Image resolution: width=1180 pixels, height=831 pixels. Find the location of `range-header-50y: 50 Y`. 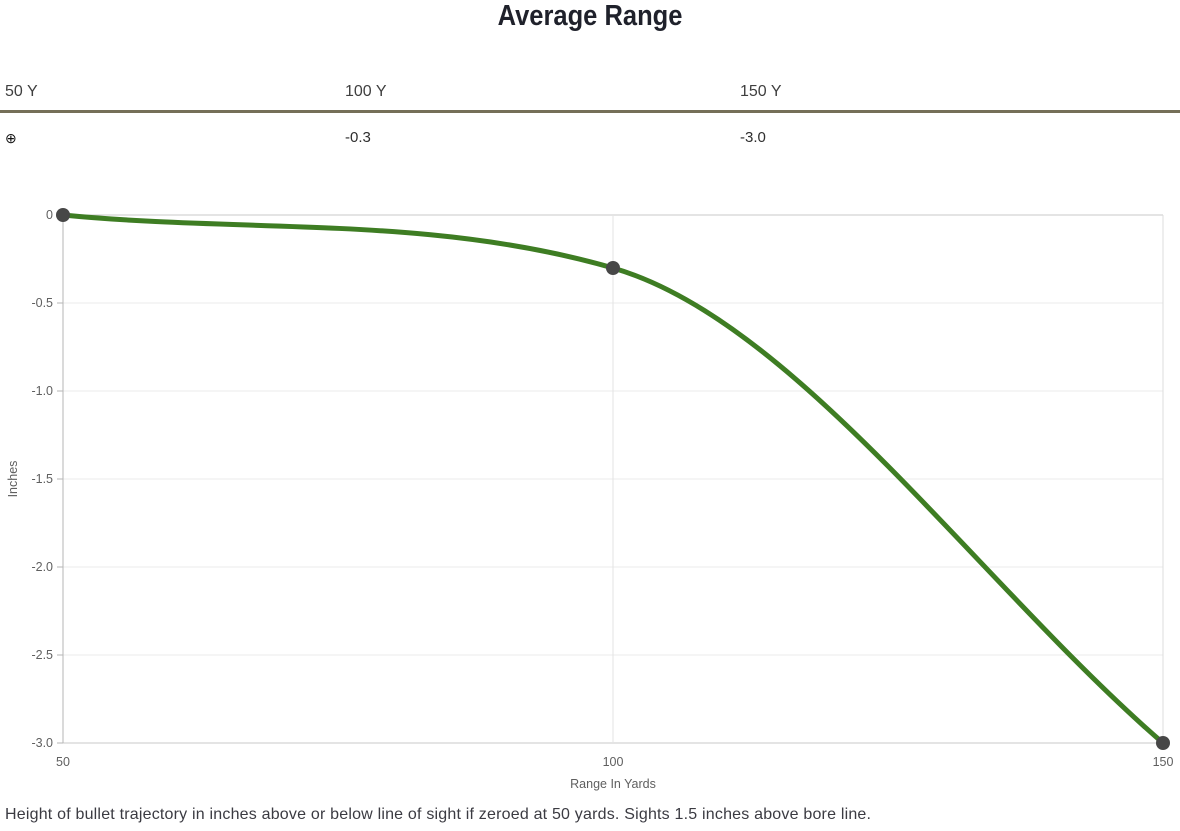

range-header-50y: 50 Y is located at coordinates (21, 91).